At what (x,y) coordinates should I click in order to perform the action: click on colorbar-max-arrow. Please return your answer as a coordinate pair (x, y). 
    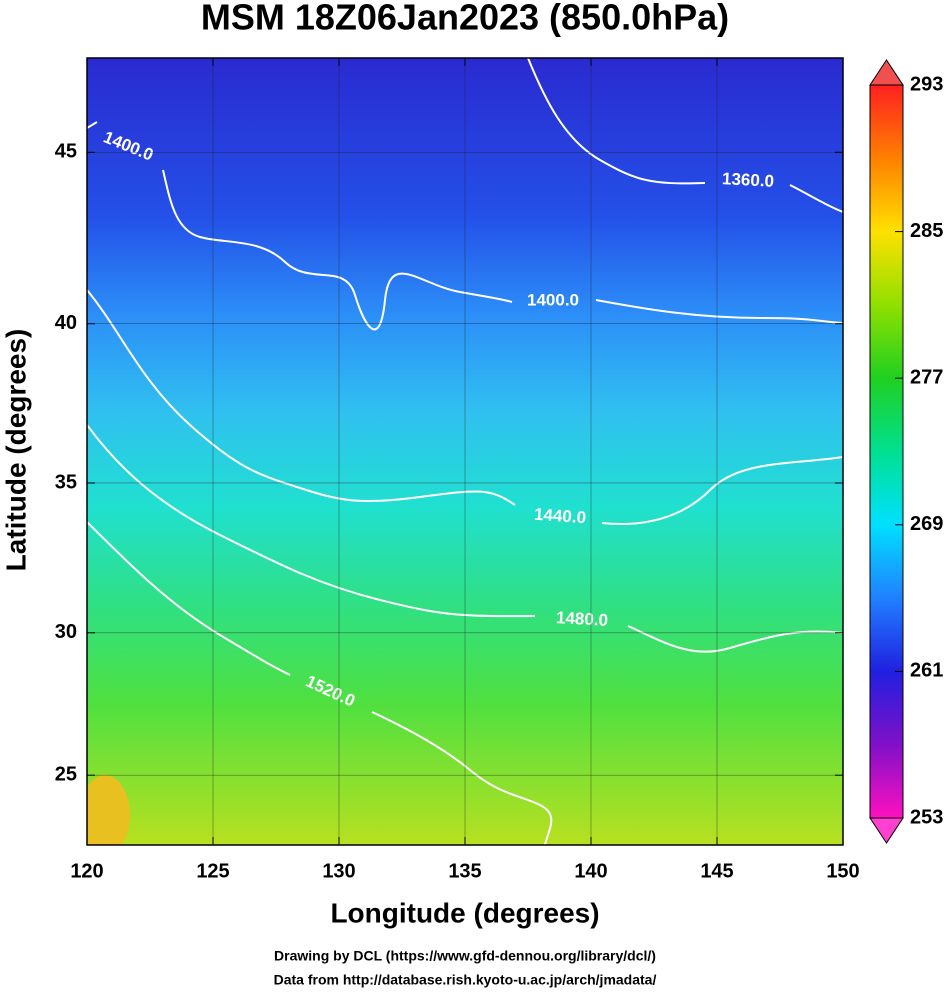
    Looking at the image, I should click on (886, 72).